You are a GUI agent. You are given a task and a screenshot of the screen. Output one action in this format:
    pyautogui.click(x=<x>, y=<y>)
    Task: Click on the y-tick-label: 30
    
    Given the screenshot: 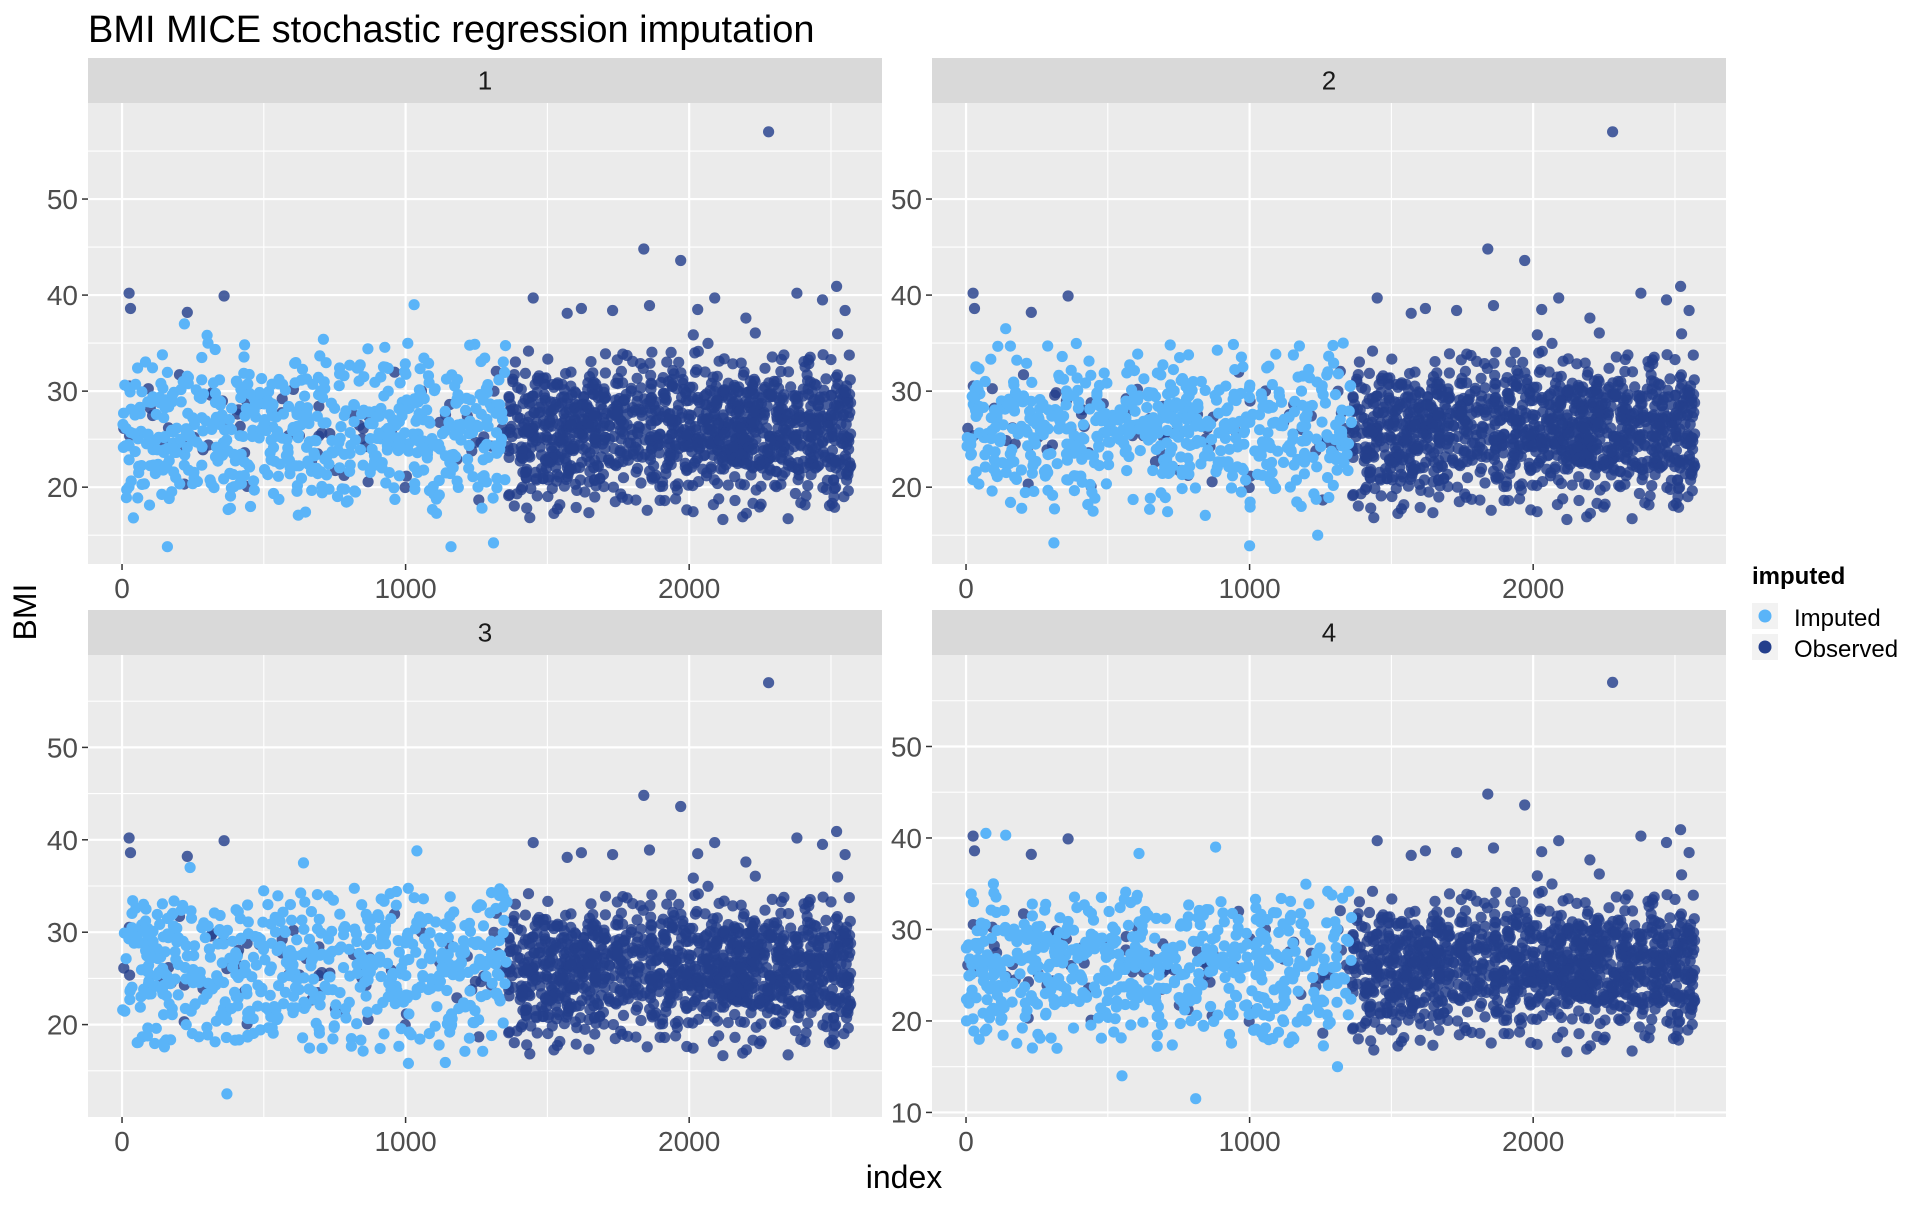 What is the action you would take?
    pyautogui.click(x=62, y=391)
    